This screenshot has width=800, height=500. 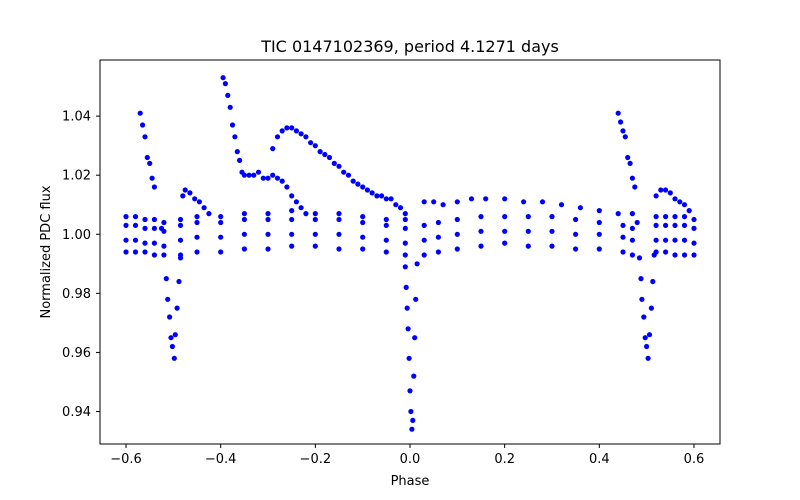 What do you see at coordinates (81, 265) in the screenshot?
I see `y-axis-ticks: 0.94 0.96 0.98 1.00 1.02 1.04` at bounding box center [81, 265].